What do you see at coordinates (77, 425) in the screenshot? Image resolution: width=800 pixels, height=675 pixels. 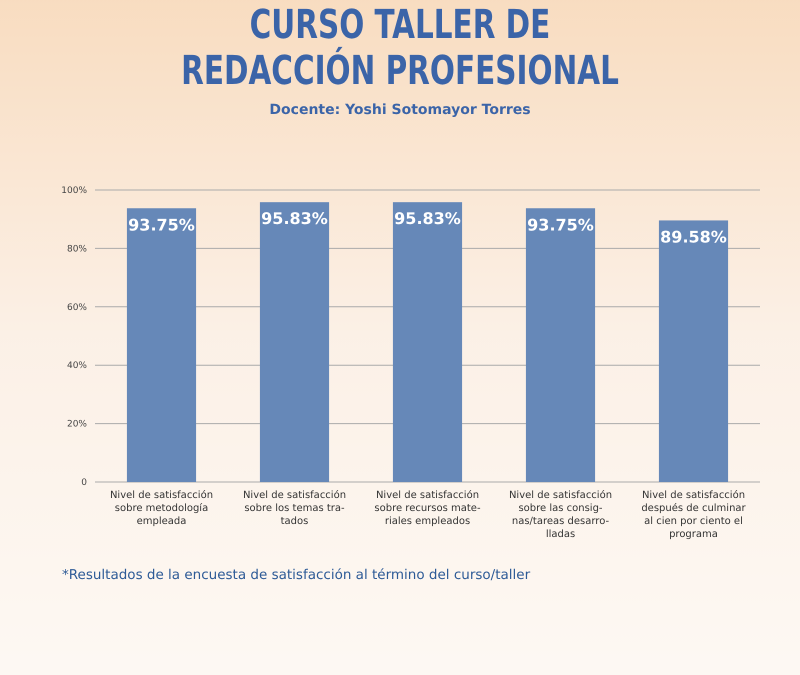 I see `y-tick-label: 20%` at bounding box center [77, 425].